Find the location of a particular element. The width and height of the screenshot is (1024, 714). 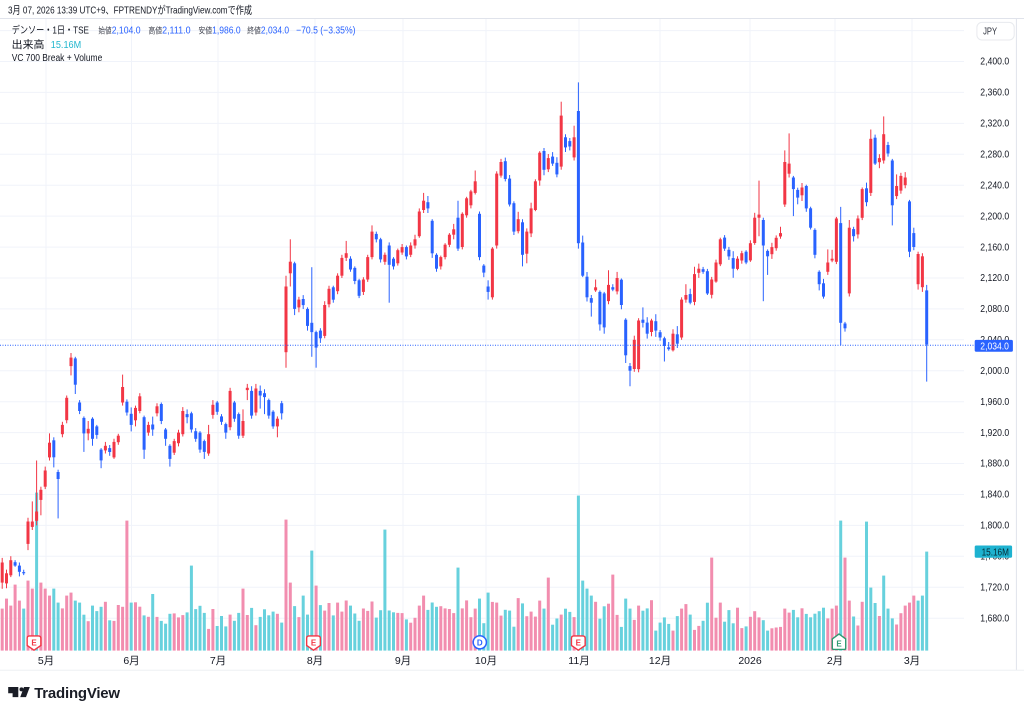

svg-text: 1,880.0 is located at coordinates (994, 464).